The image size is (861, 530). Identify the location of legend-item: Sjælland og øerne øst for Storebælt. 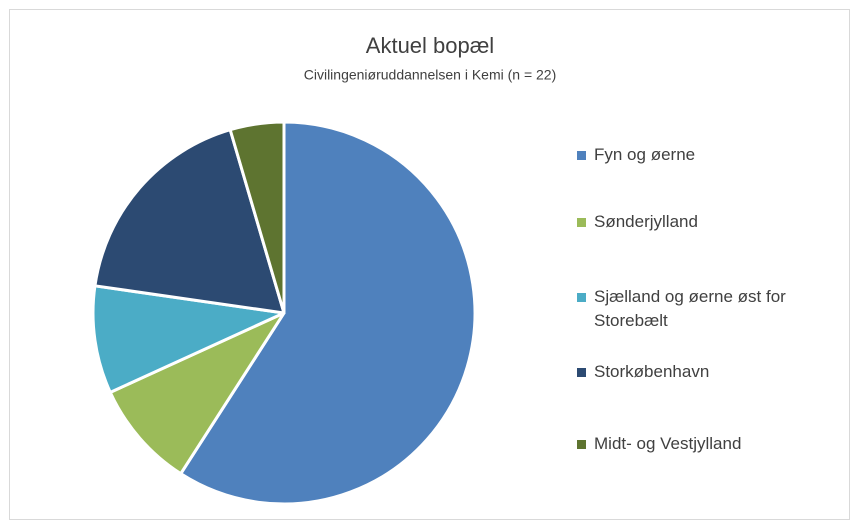
(697, 309).